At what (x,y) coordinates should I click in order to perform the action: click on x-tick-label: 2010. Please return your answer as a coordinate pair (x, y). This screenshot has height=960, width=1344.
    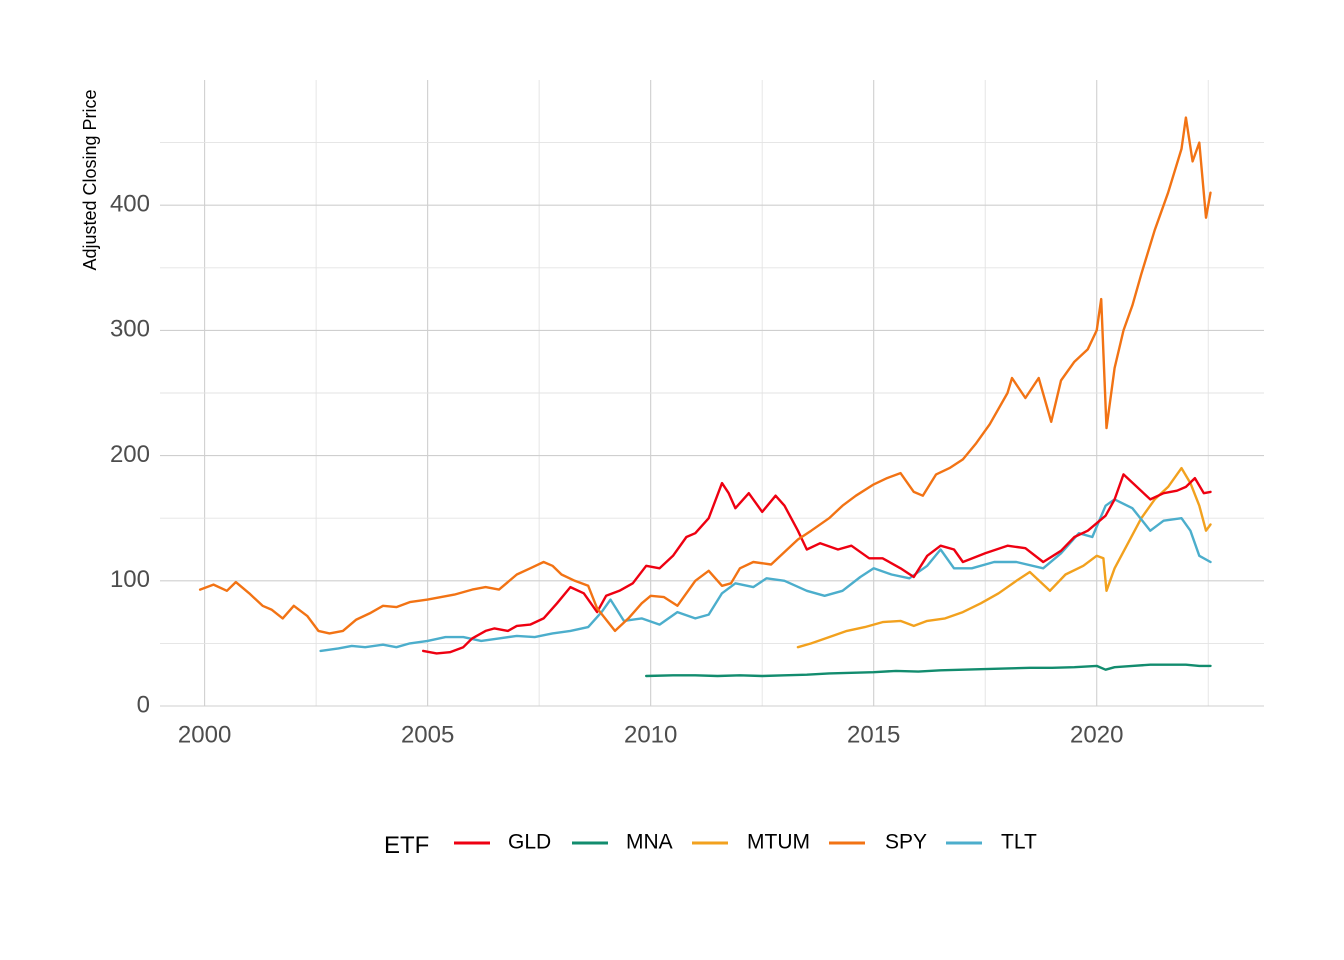
    Looking at the image, I should click on (650, 734).